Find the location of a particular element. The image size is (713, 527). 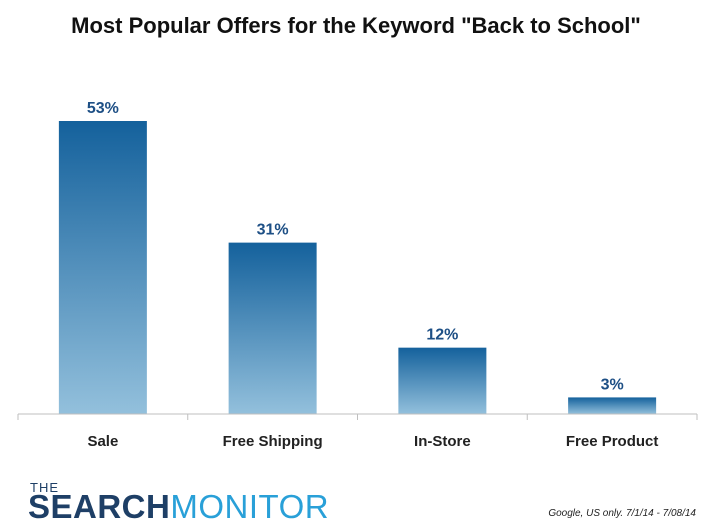

bar-value-label: 12% is located at coordinates (442, 335).